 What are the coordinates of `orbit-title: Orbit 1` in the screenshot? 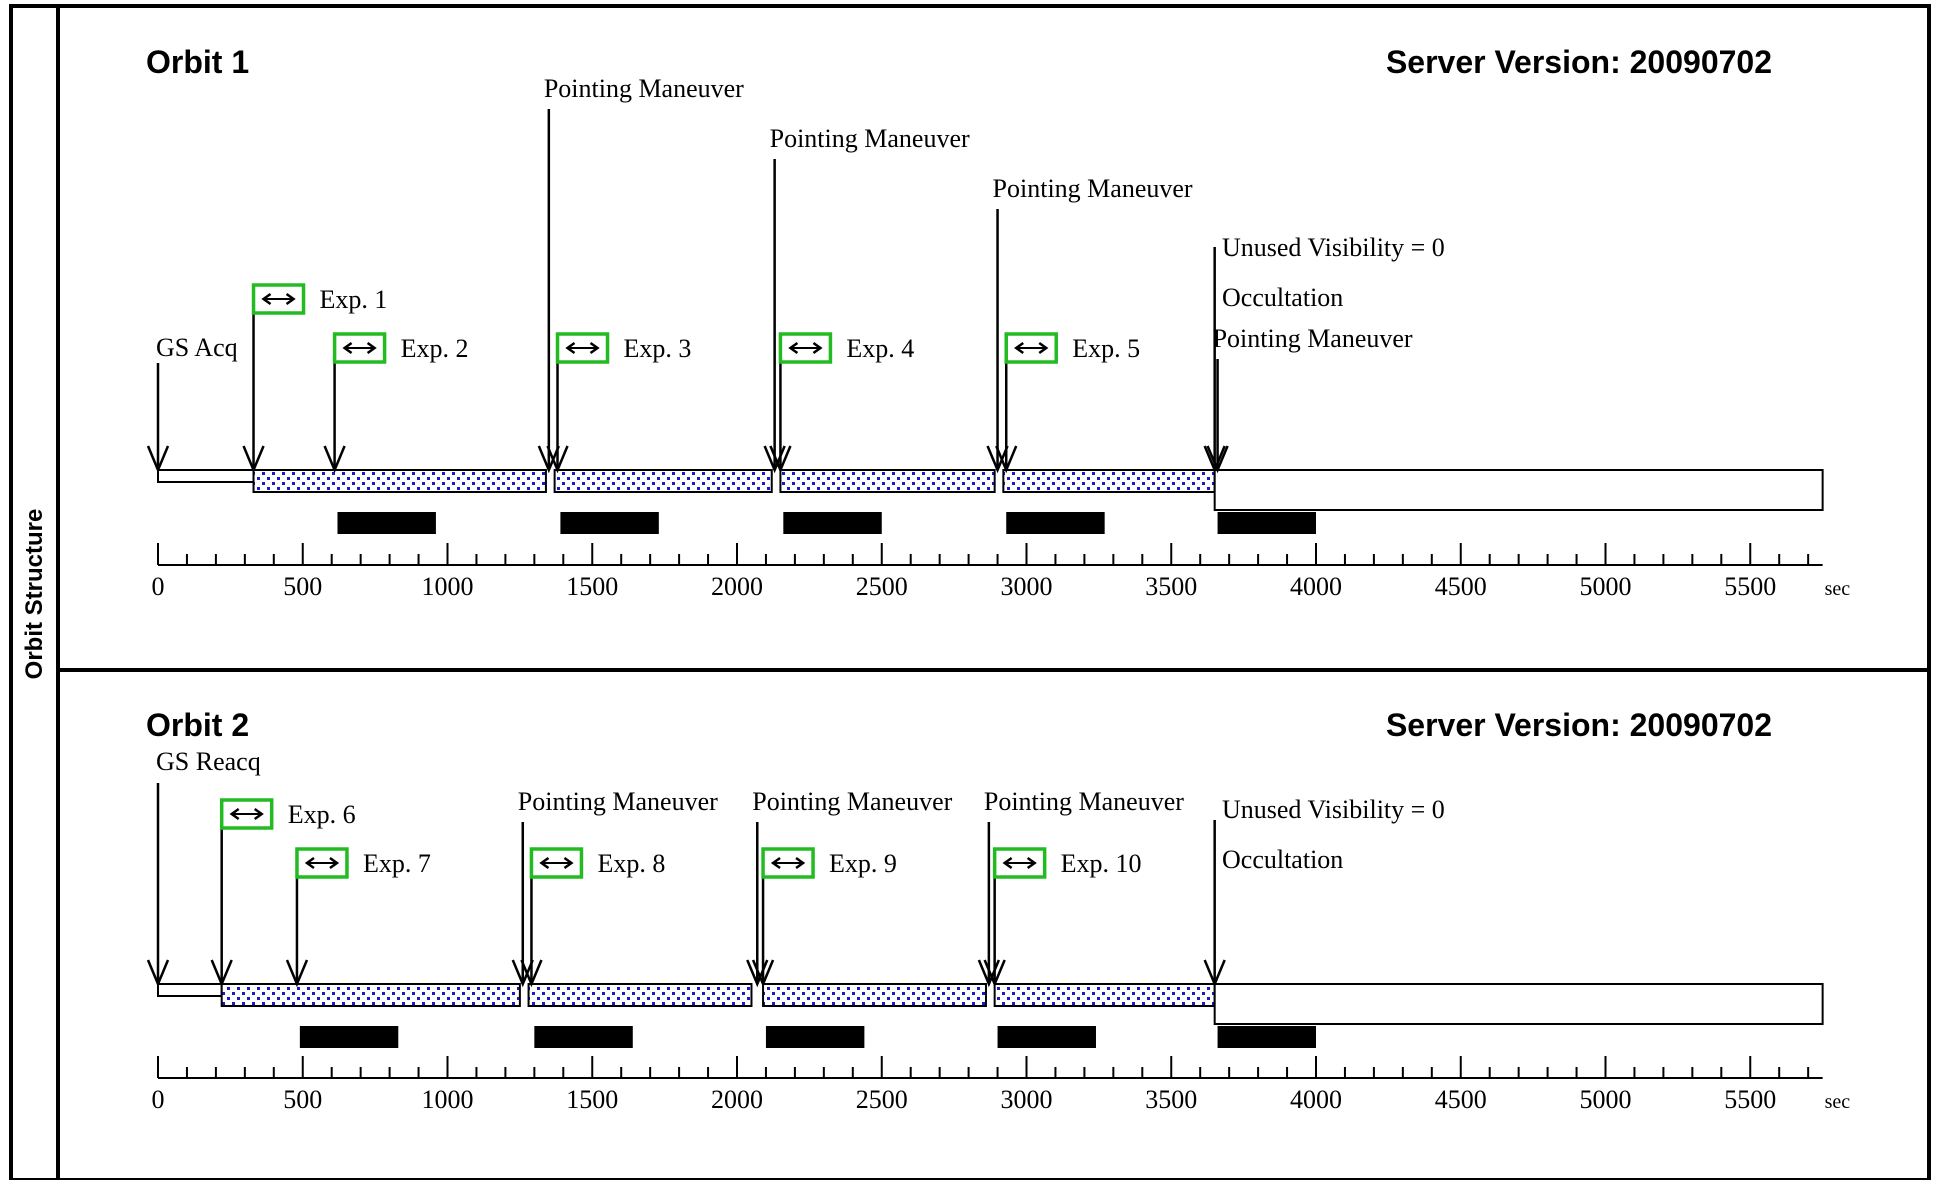 It's located at (197, 62).